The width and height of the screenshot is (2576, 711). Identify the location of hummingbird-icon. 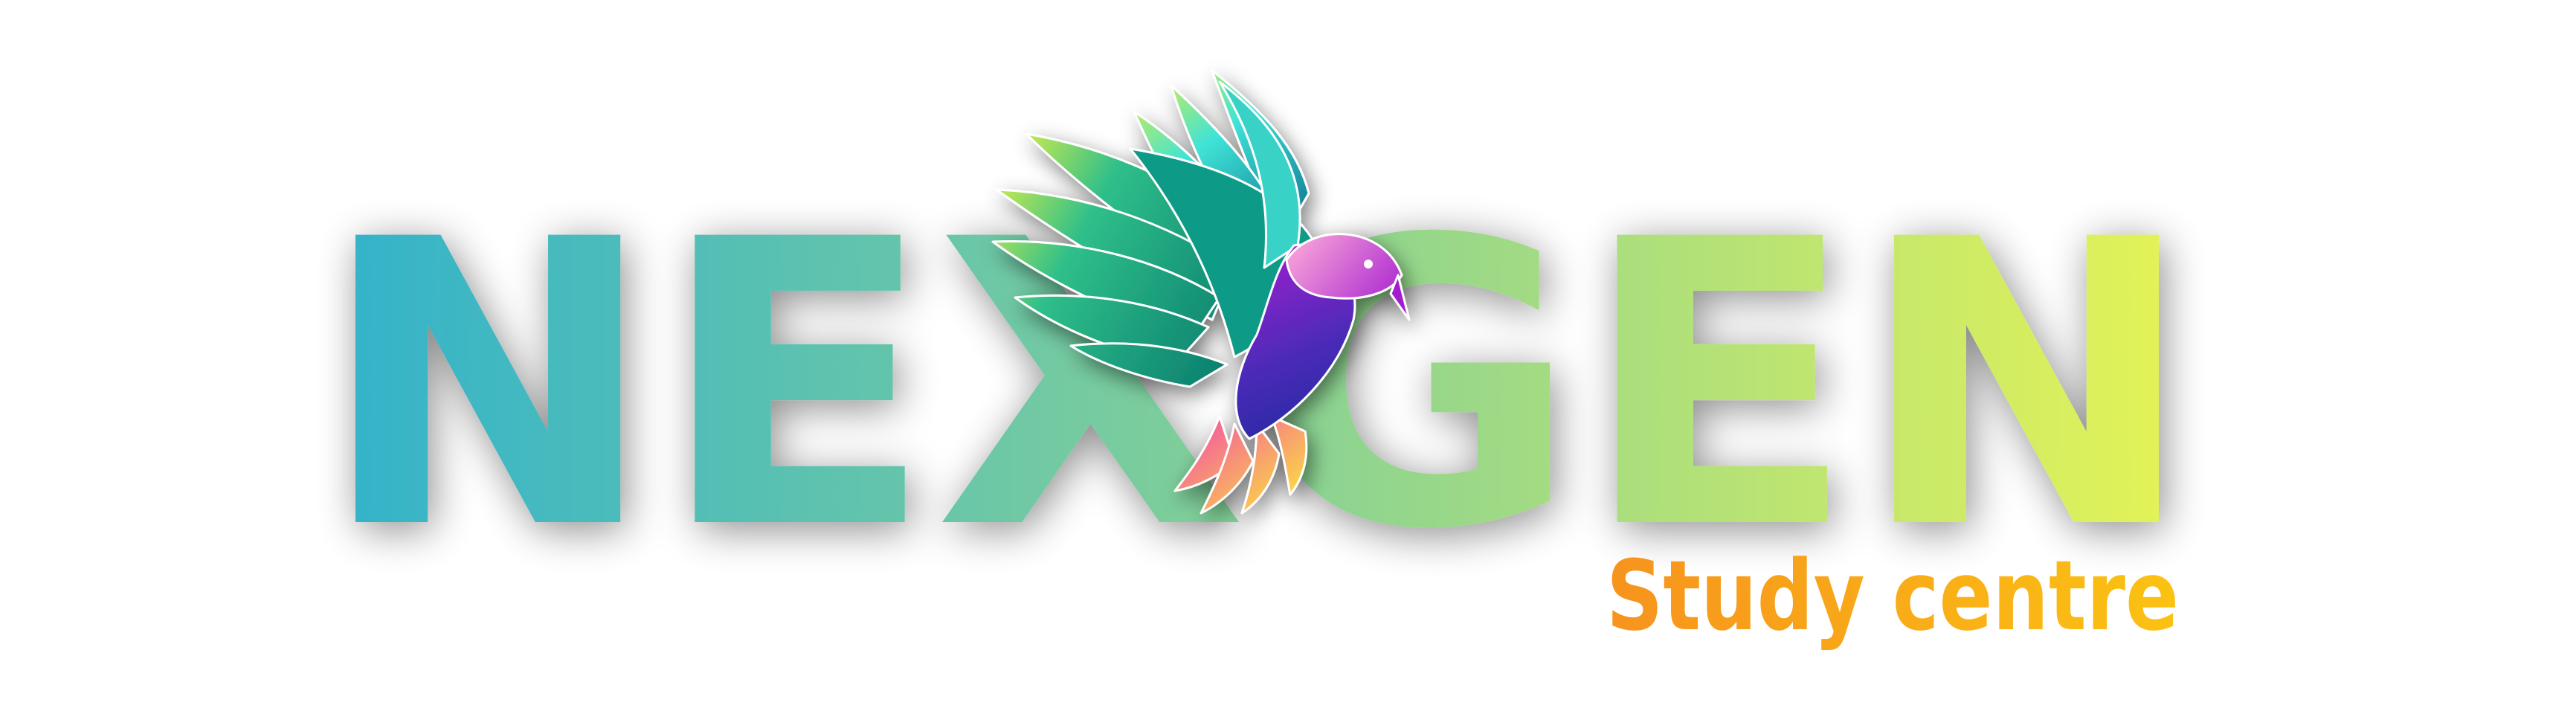
(1201, 292).